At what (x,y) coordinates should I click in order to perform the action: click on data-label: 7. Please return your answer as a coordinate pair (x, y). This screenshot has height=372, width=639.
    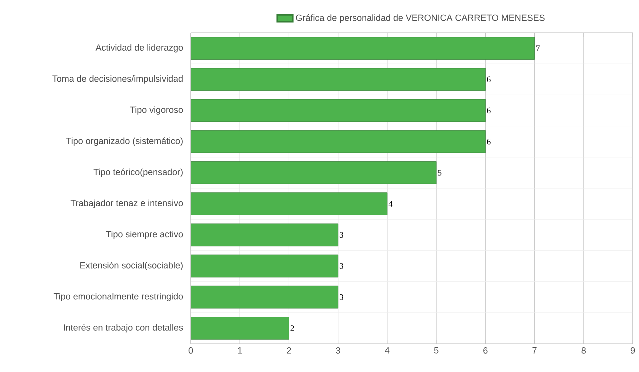
    Looking at the image, I should click on (538, 49).